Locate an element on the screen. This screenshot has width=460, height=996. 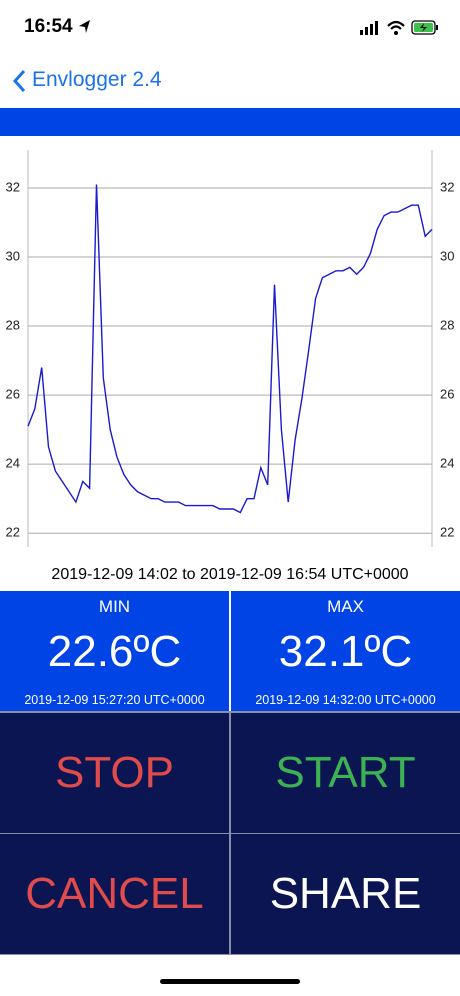
y-tick-label: 26 is located at coordinates (13, 394).